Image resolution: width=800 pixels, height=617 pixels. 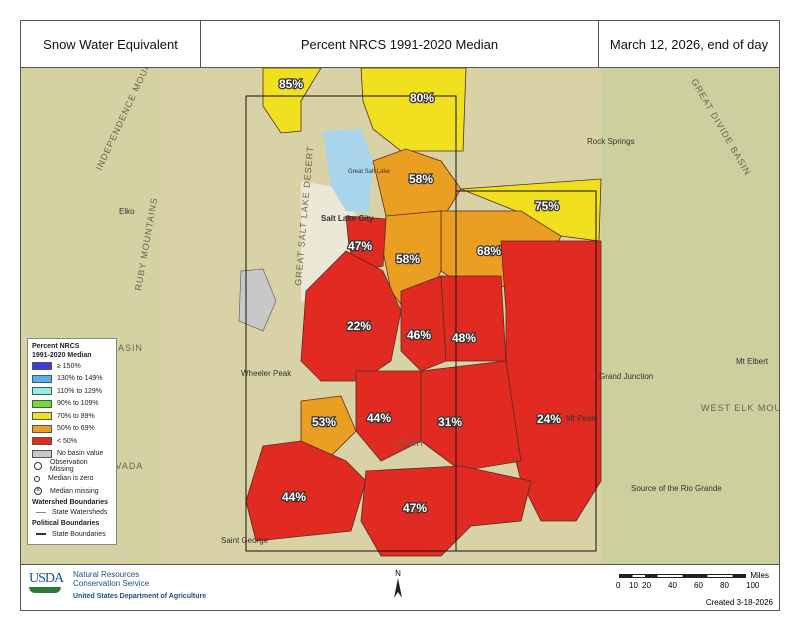 What do you see at coordinates (67, 441) in the screenshot?
I see `legend-label: < 50%` at bounding box center [67, 441].